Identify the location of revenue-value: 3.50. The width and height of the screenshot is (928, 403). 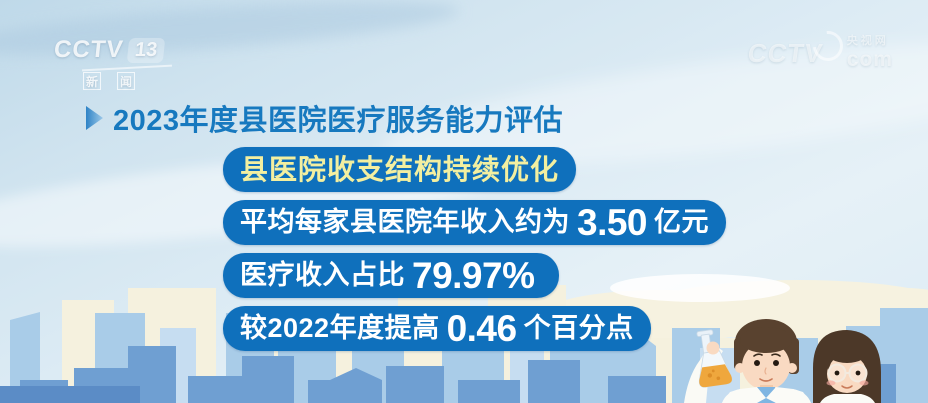
(612, 222).